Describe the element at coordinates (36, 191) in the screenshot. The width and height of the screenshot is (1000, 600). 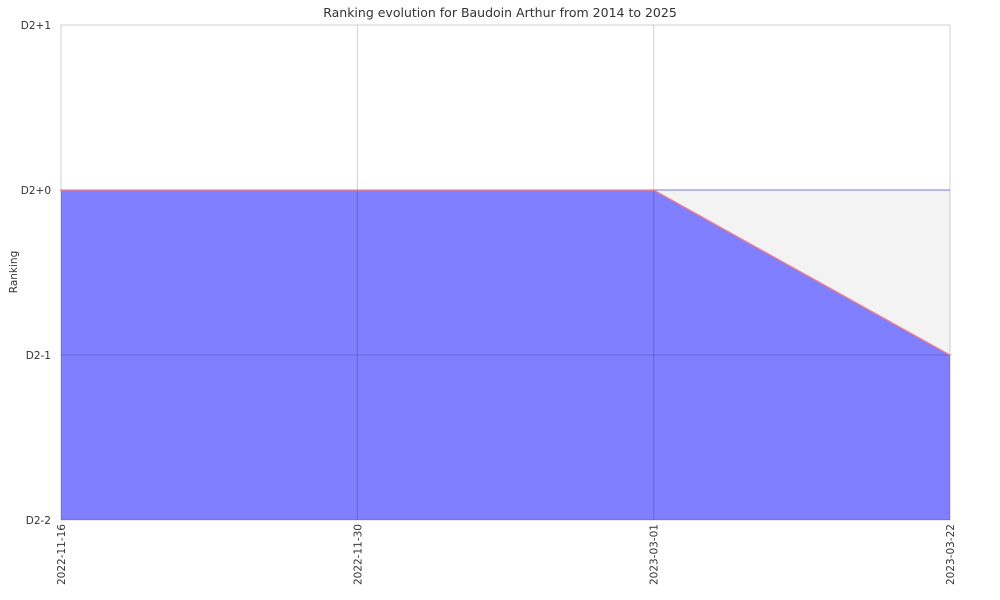
I see `y-tick-label: D2+0` at that location.